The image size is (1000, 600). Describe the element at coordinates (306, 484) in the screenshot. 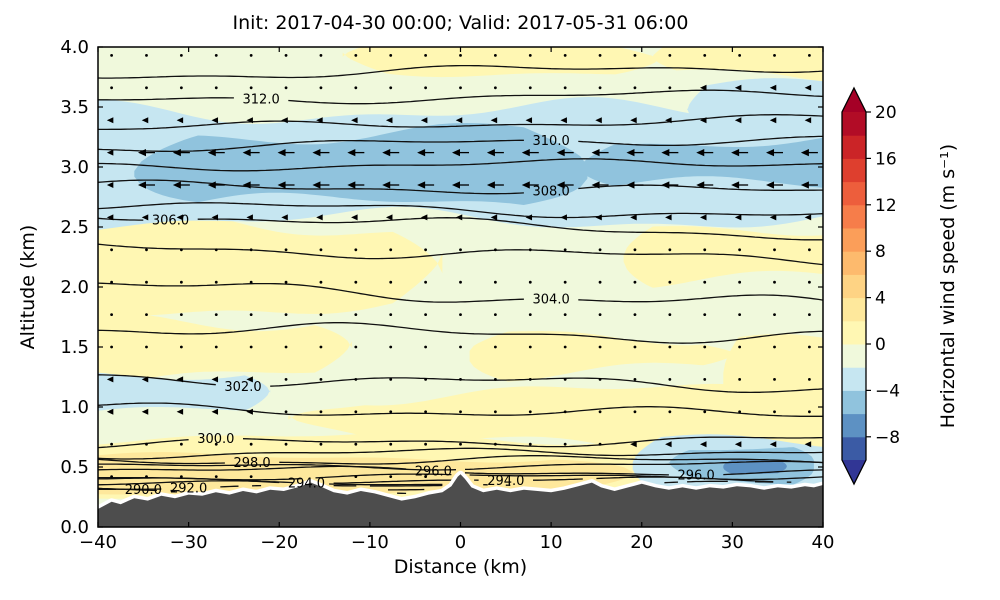

I see `contour-label: 294.0` at that location.